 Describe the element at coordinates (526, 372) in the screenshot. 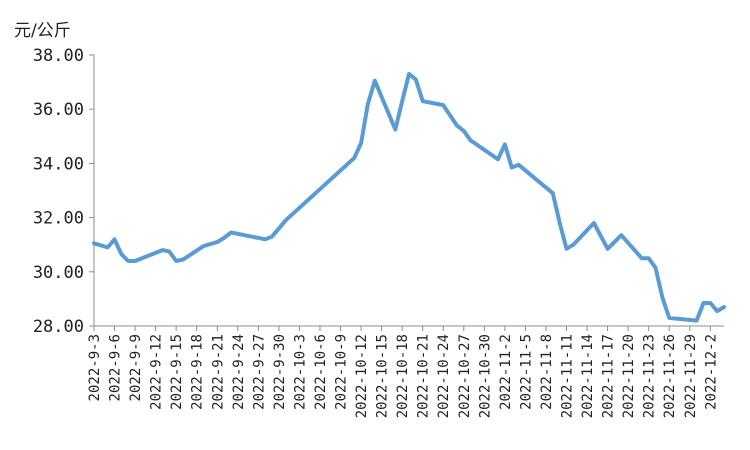

I see `x-tick-label: 2022-11-5` at that location.